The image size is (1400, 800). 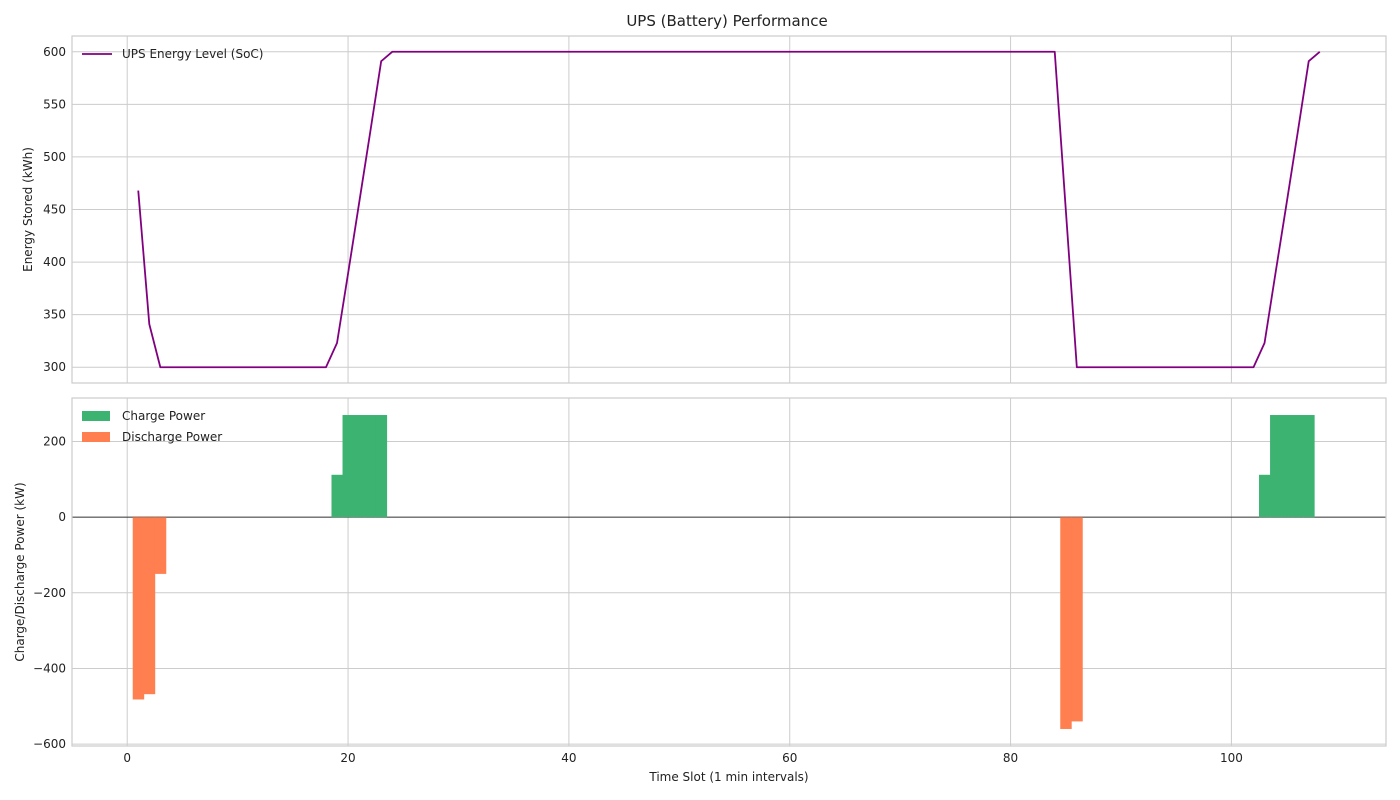 What do you see at coordinates (54, 315) in the screenshot?
I see `y-tick-label: 350` at bounding box center [54, 315].